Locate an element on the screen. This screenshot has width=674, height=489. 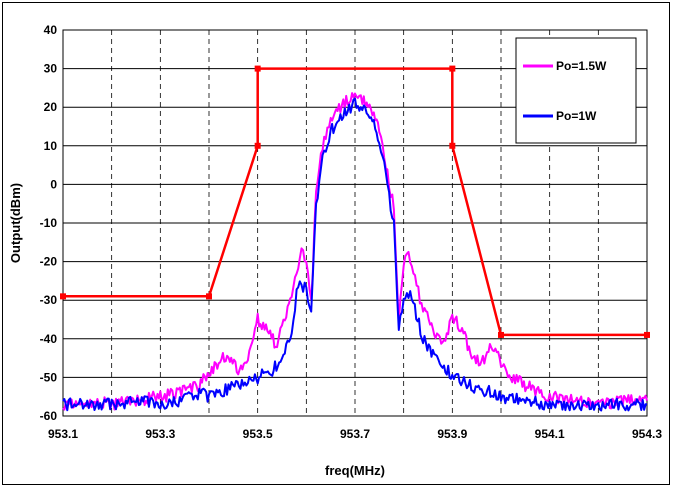
x-tick-label: 953.9 is located at coordinates (452, 434).